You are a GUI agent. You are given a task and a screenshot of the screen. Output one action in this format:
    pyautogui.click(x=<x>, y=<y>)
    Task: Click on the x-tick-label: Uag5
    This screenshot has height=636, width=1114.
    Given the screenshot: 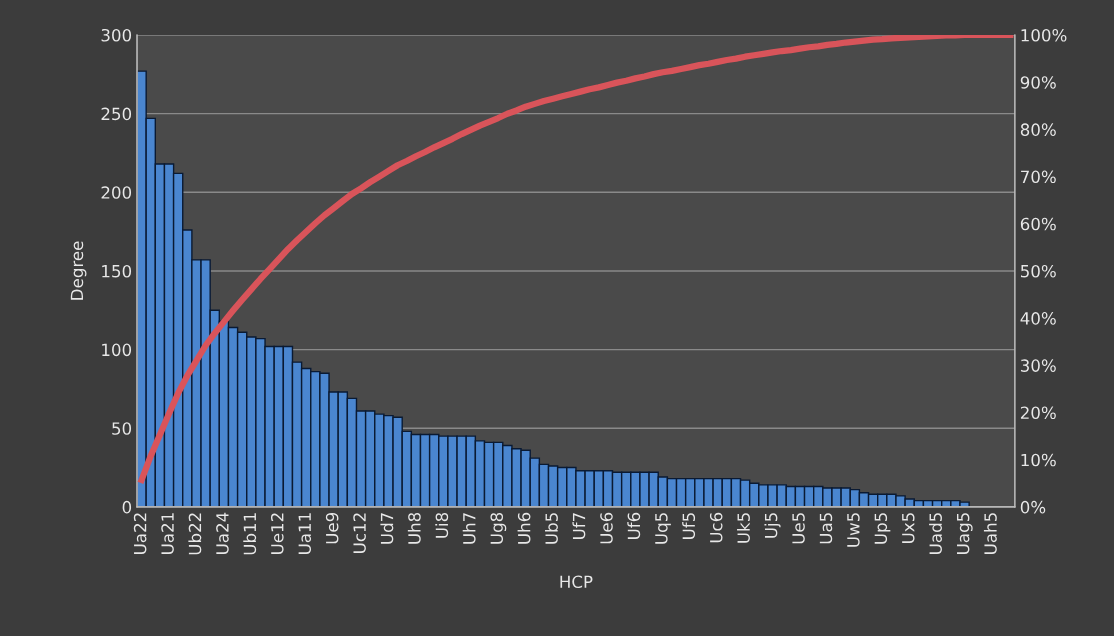 What is the action you would take?
    pyautogui.click(x=965, y=533)
    